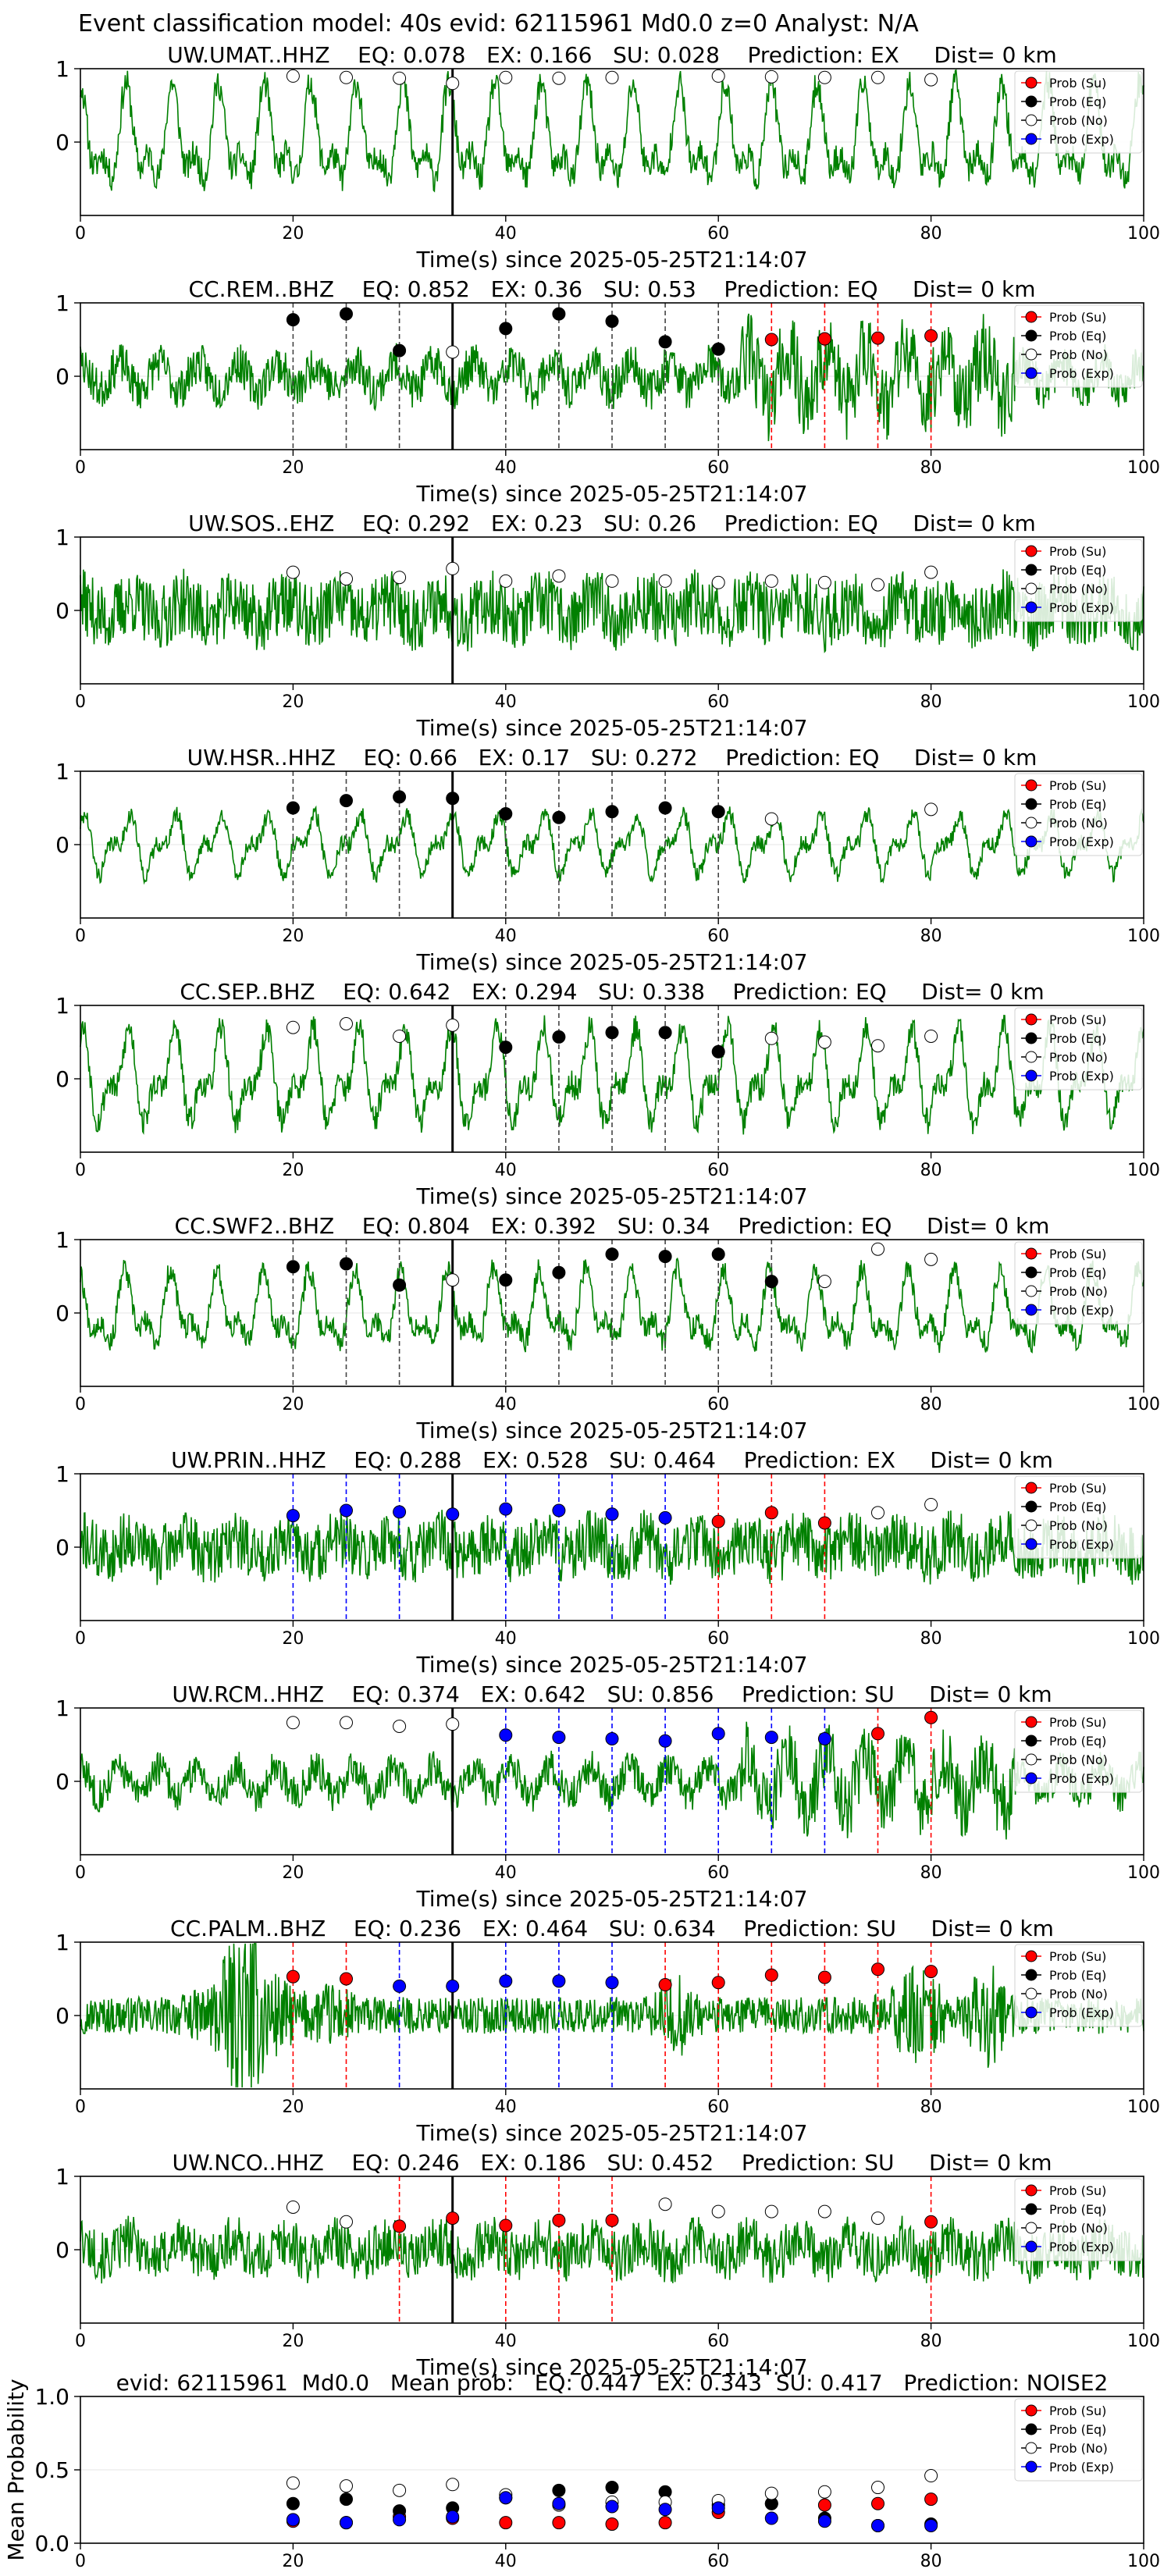  I want to click on legend-label-no: Prob (No), so click(1078, 1525).